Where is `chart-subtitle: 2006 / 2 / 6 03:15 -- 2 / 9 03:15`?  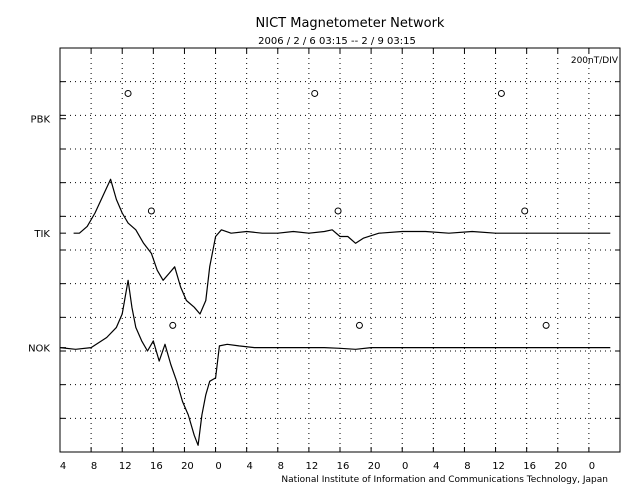 chart-subtitle: 2006 / 2 / 6 03:15 -- 2 / 9 03:15 is located at coordinates (337, 41).